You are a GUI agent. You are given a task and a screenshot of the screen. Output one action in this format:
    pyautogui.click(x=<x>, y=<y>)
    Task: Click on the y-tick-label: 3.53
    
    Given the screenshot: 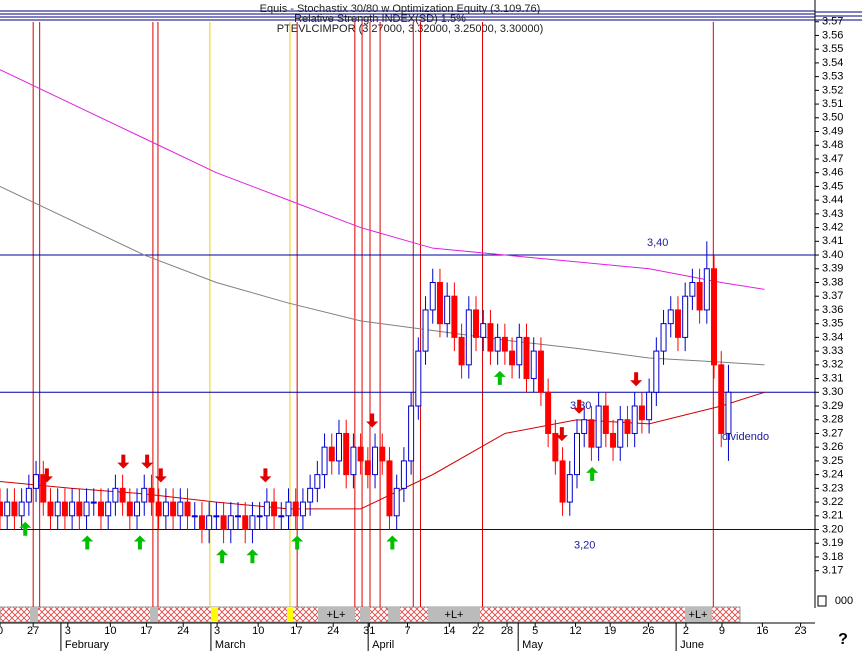 What is the action you would take?
    pyautogui.click(x=832, y=77)
    